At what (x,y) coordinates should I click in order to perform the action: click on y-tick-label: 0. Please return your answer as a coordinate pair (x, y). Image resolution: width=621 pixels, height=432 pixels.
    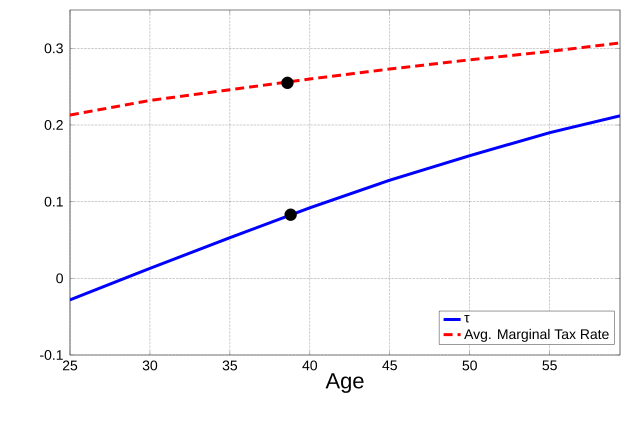
    Looking at the image, I should click on (59, 278).